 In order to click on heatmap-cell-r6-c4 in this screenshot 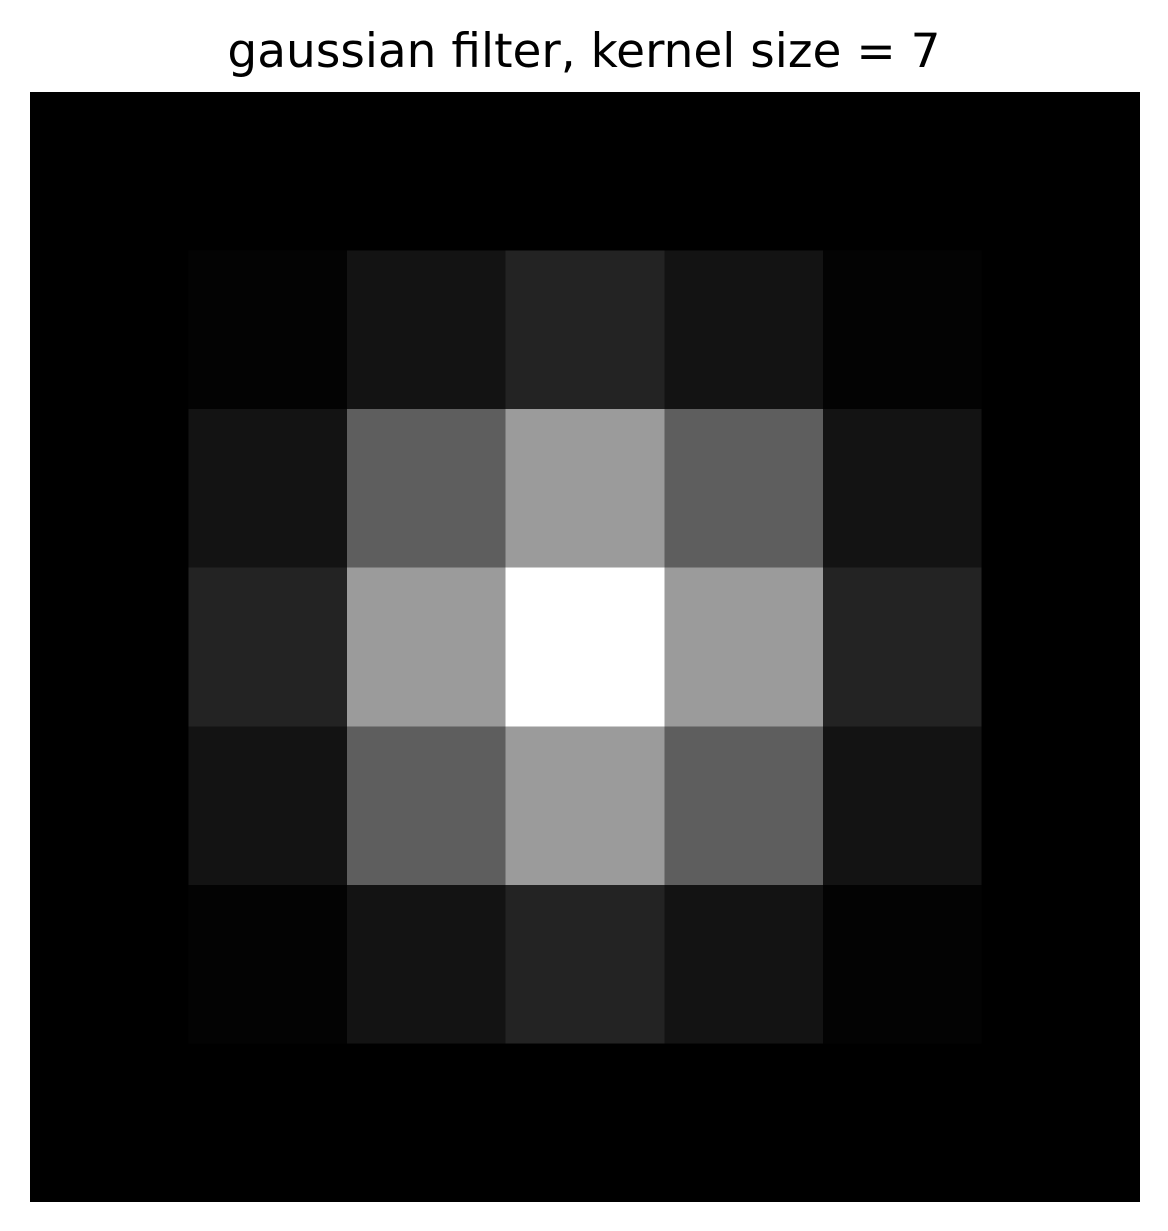, I will do `click(744, 1122)`.